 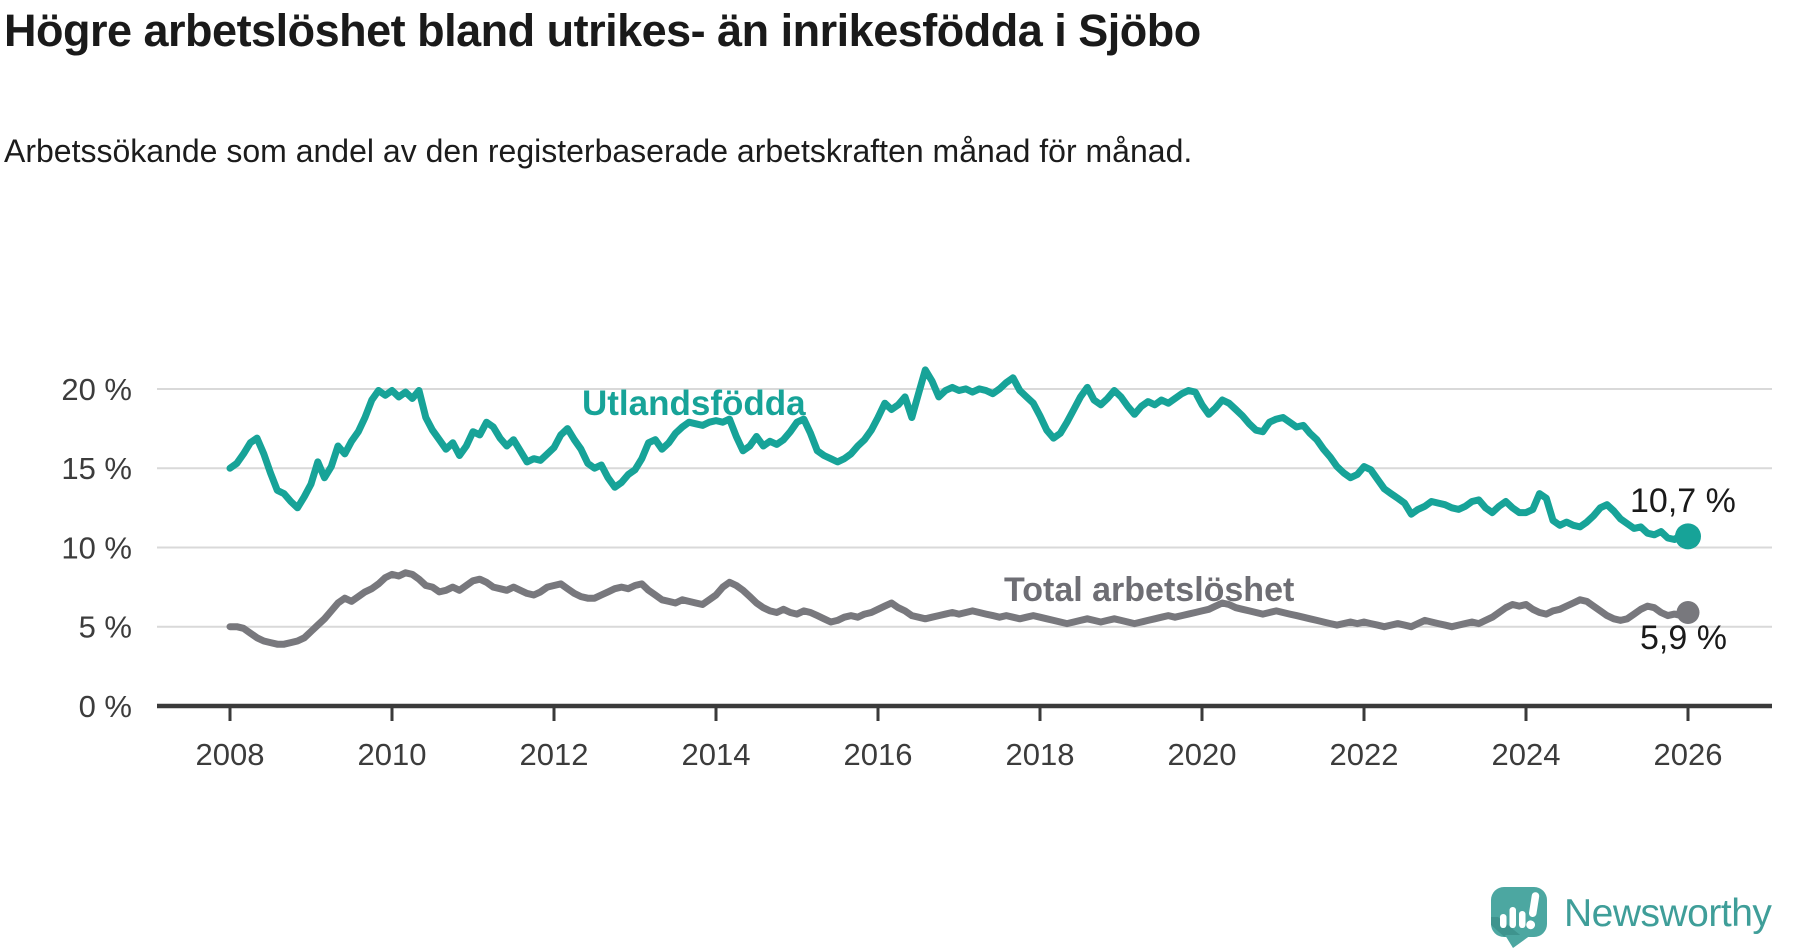 I want to click on logo-bubble-tail, so click(x=1518, y=941).